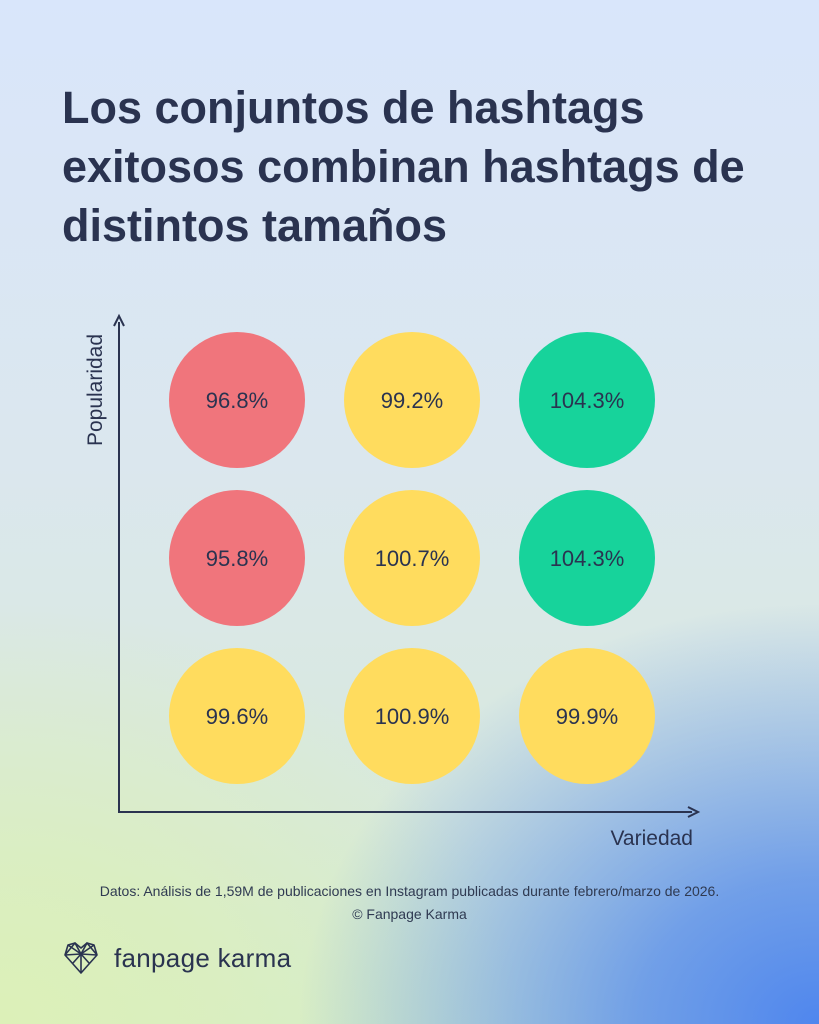 The height and width of the screenshot is (1024, 819). I want to click on bubble-r3-c1, so click(237, 716).